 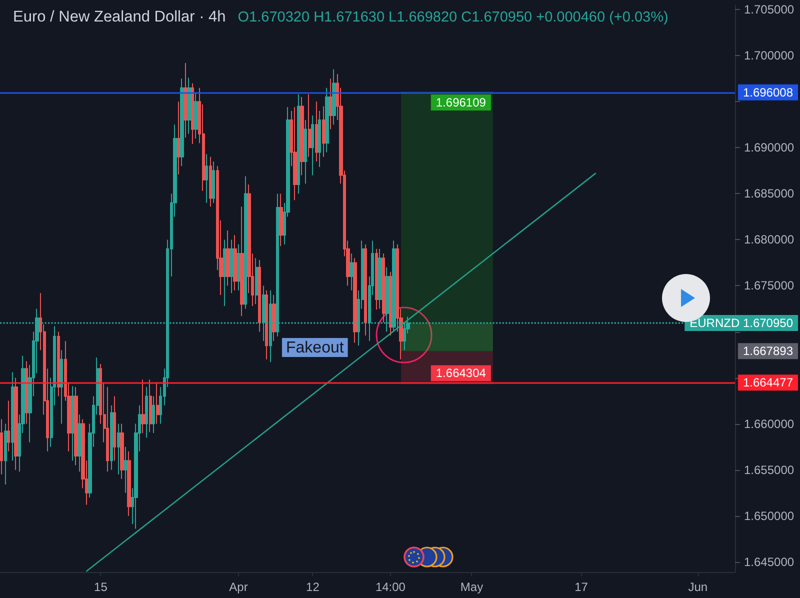 I want to click on x-tick-label: 14:00, so click(x=390, y=587).